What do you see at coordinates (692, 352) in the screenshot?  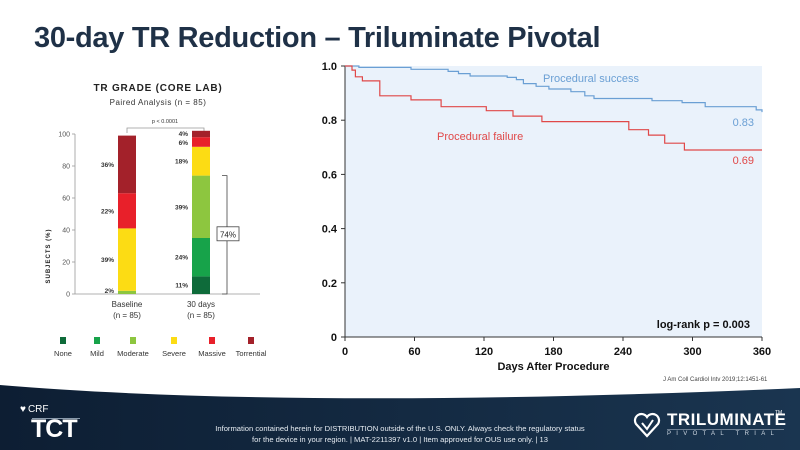 I see `km-x-tick-label: 300` at bounding box center [692, 352].